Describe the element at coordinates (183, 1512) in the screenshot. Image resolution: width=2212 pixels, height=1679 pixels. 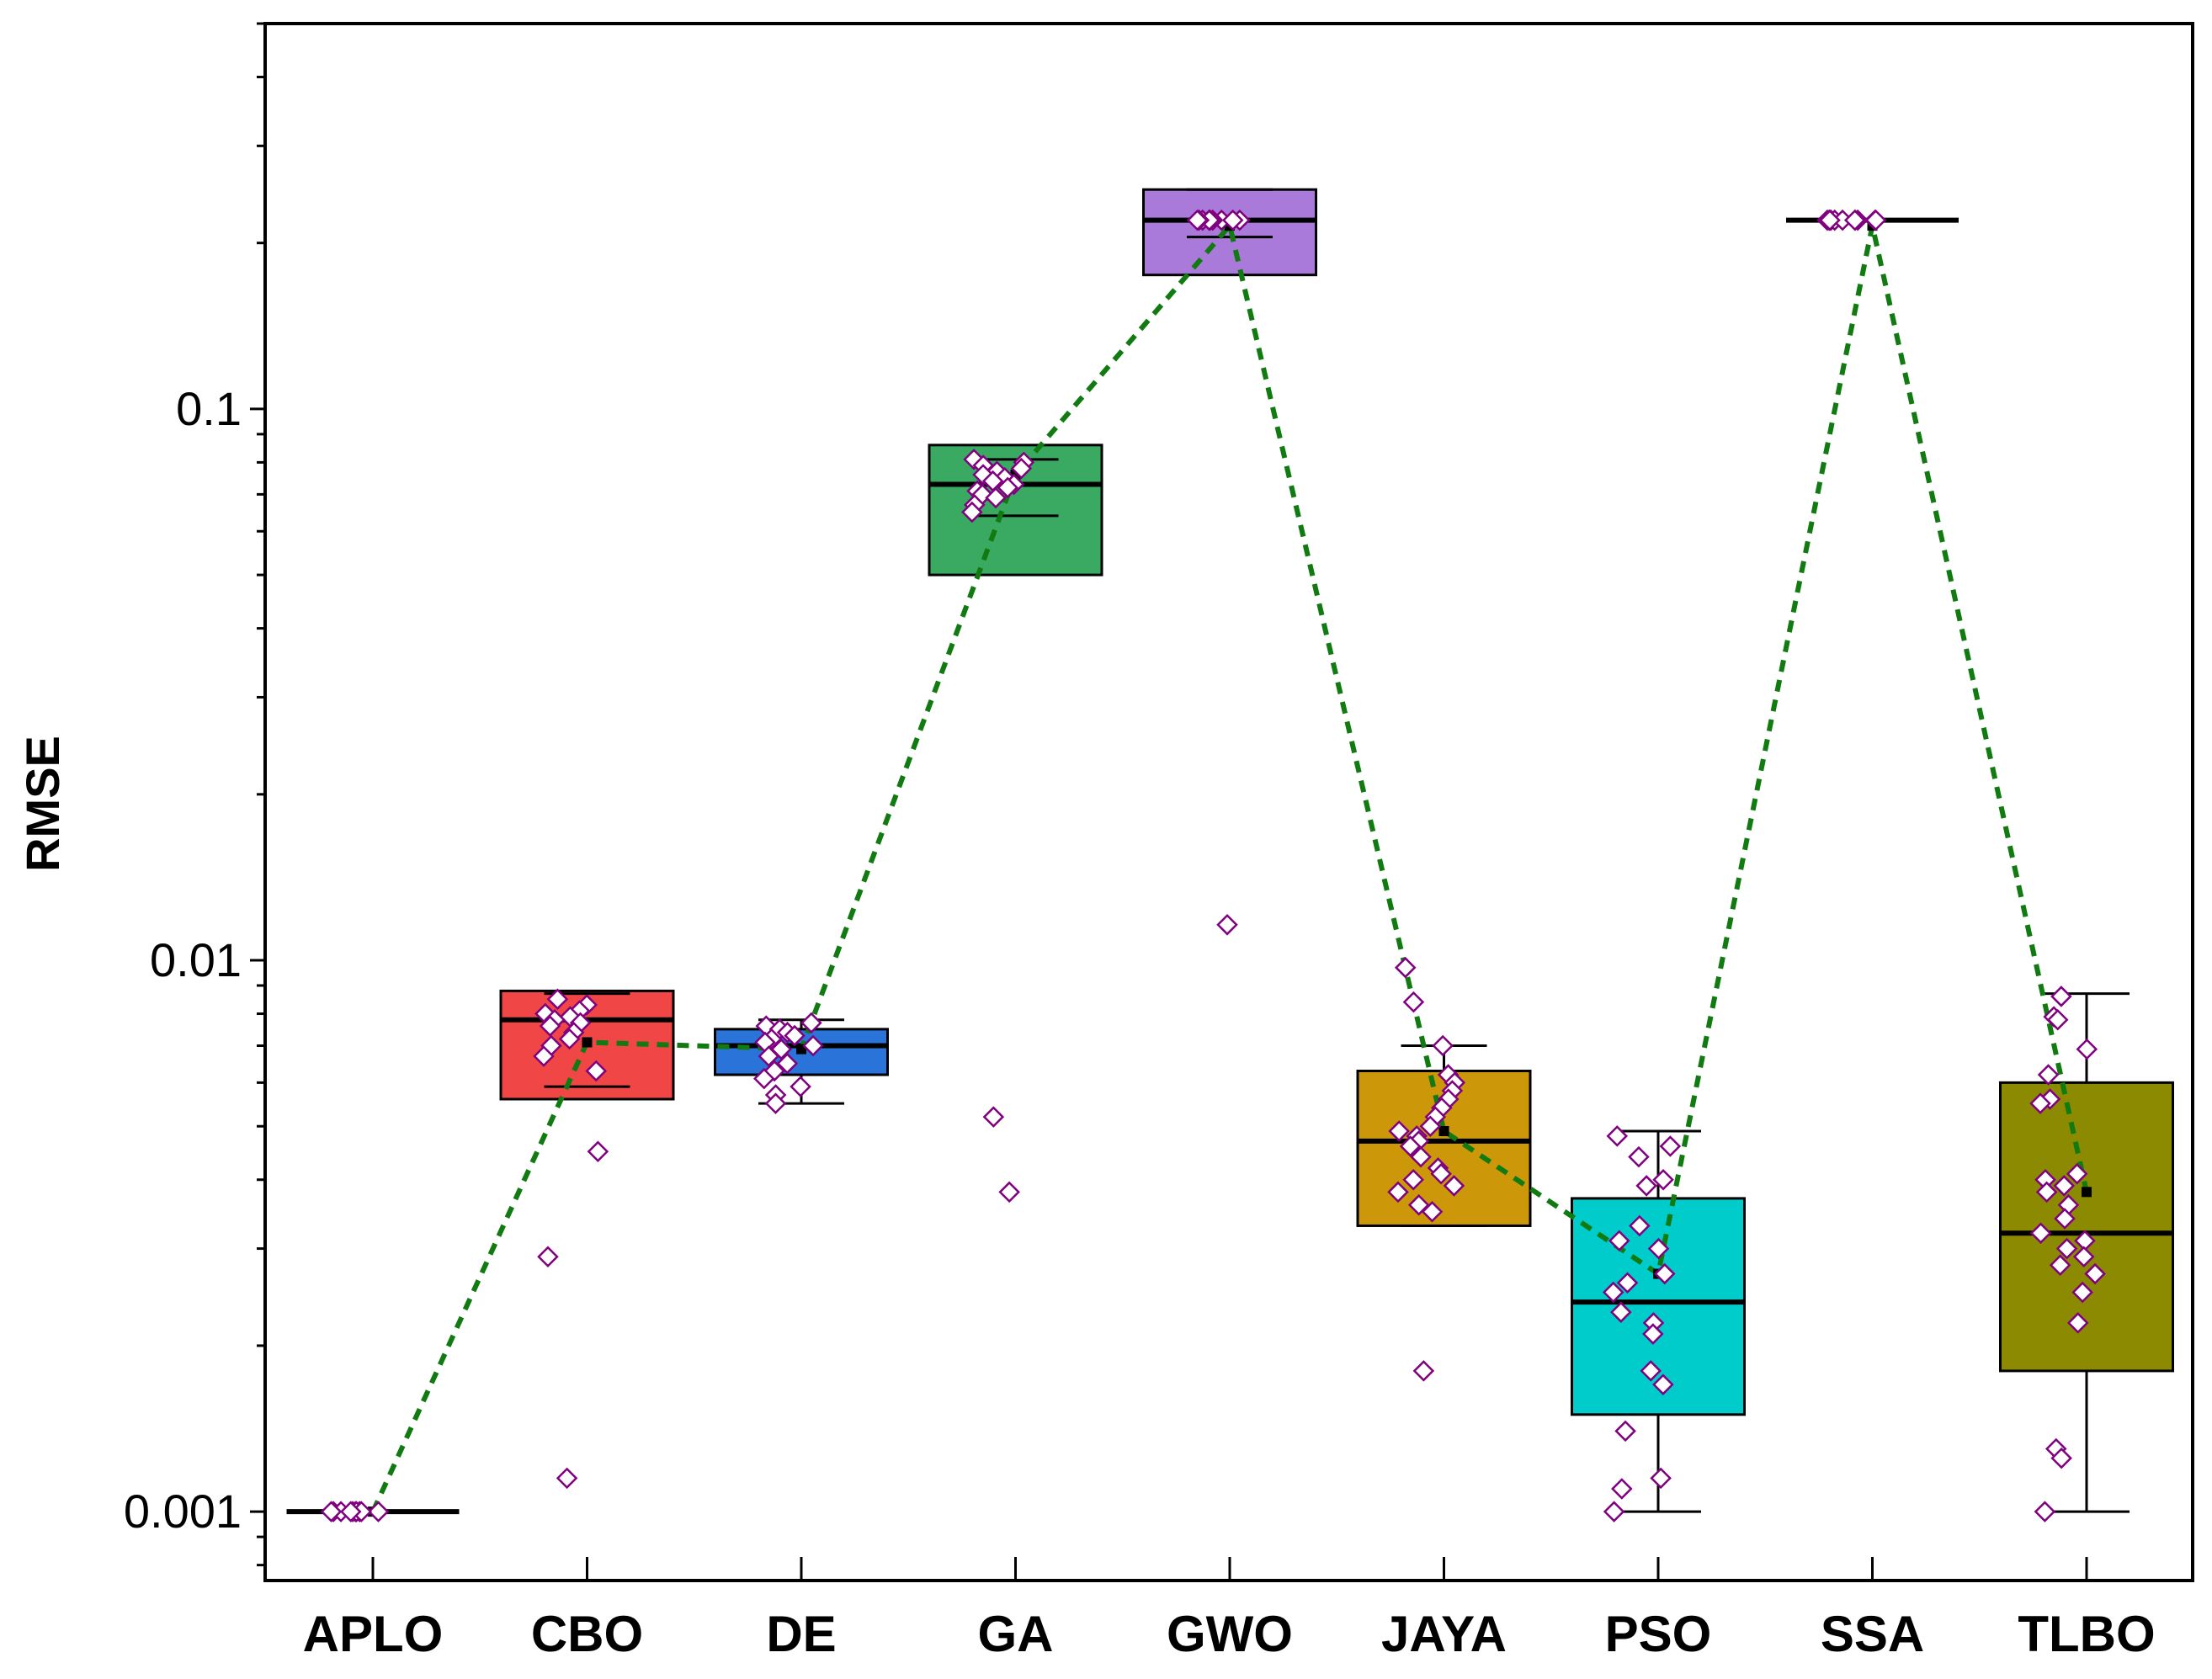
I see `y-tick-label: 0.001` at that location.